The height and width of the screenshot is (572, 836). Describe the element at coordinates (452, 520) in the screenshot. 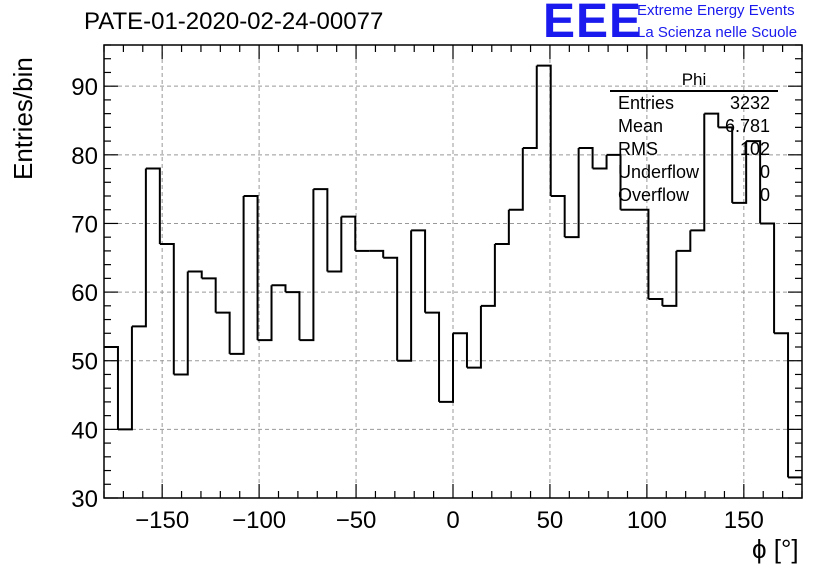

I see `x-tick-label: 0` at that location.